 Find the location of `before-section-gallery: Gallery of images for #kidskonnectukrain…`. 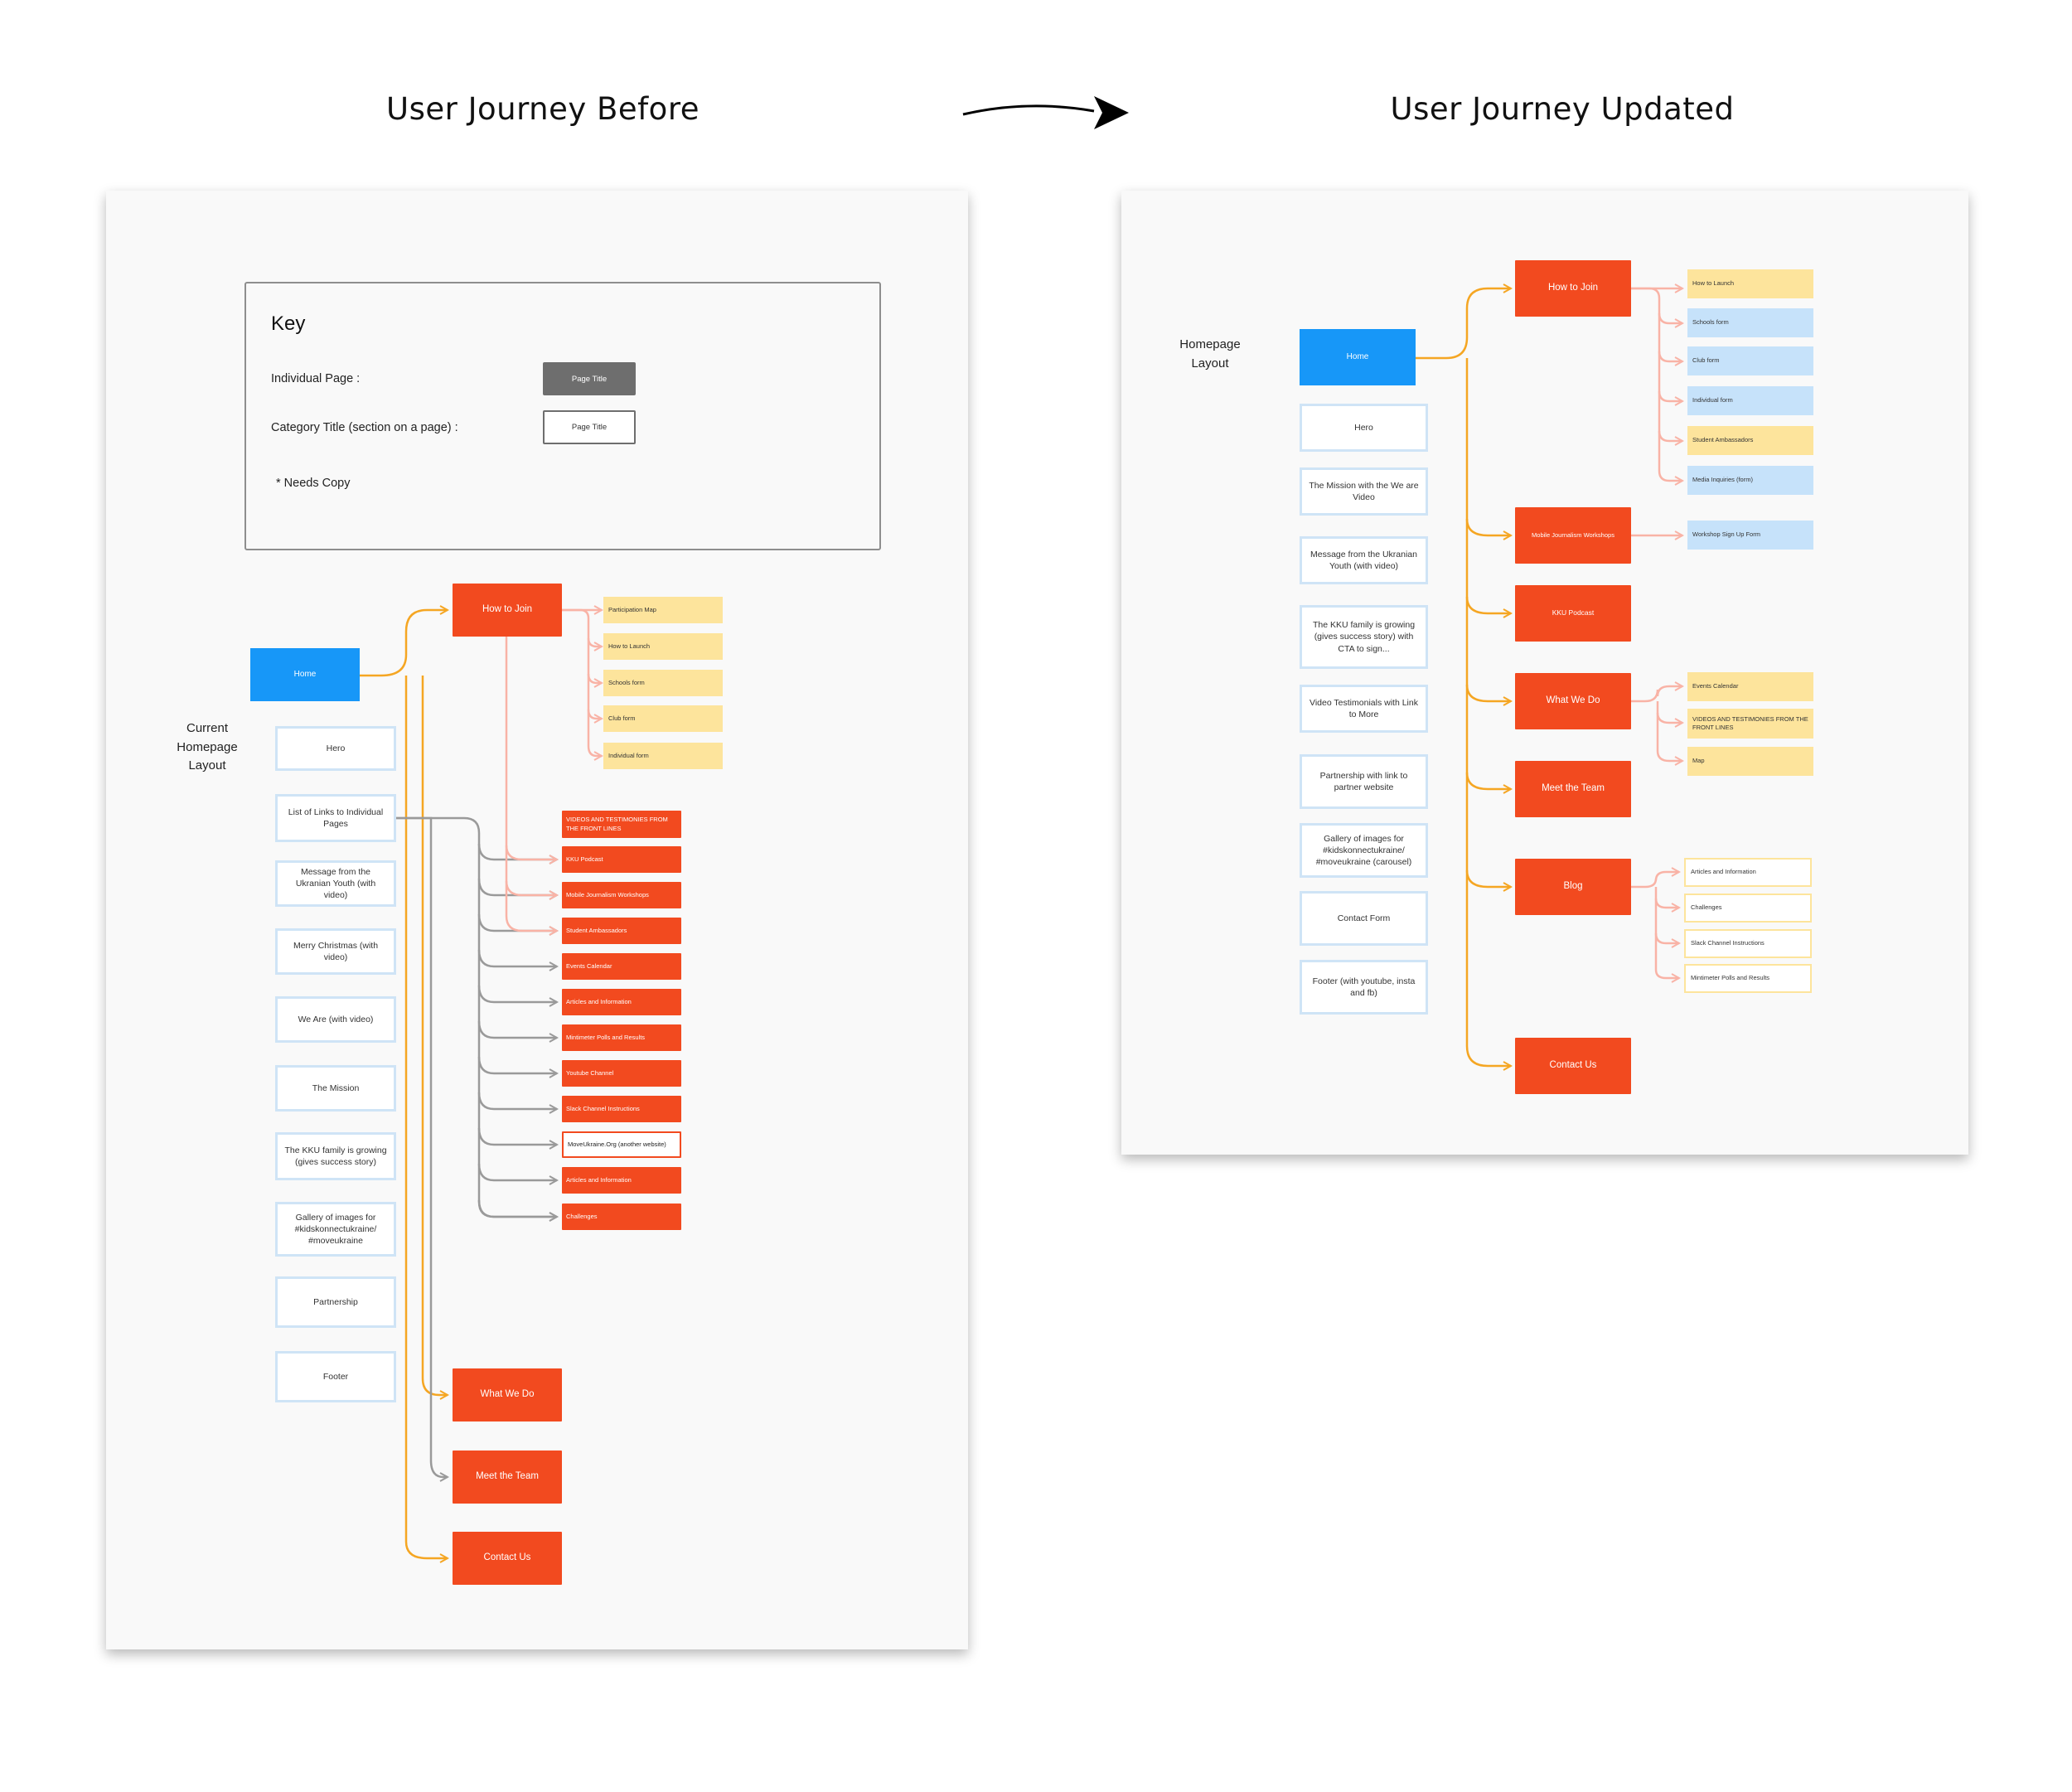

before-section-gallery: Gallery of images for #kidskonnectukrain… is located at coordinates (335, 1229).